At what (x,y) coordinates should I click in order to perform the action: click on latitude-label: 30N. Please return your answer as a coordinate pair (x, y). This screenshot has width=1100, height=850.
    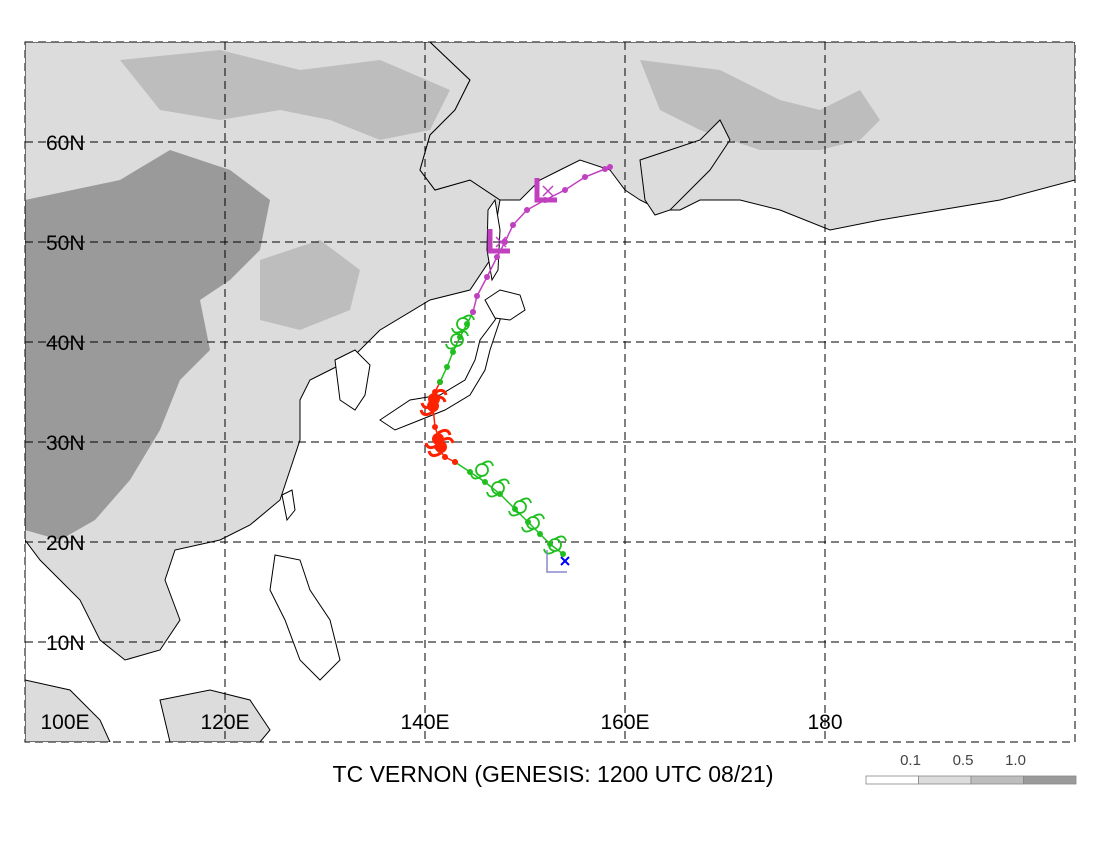
    Looking at the image, I should click on (65, 443).